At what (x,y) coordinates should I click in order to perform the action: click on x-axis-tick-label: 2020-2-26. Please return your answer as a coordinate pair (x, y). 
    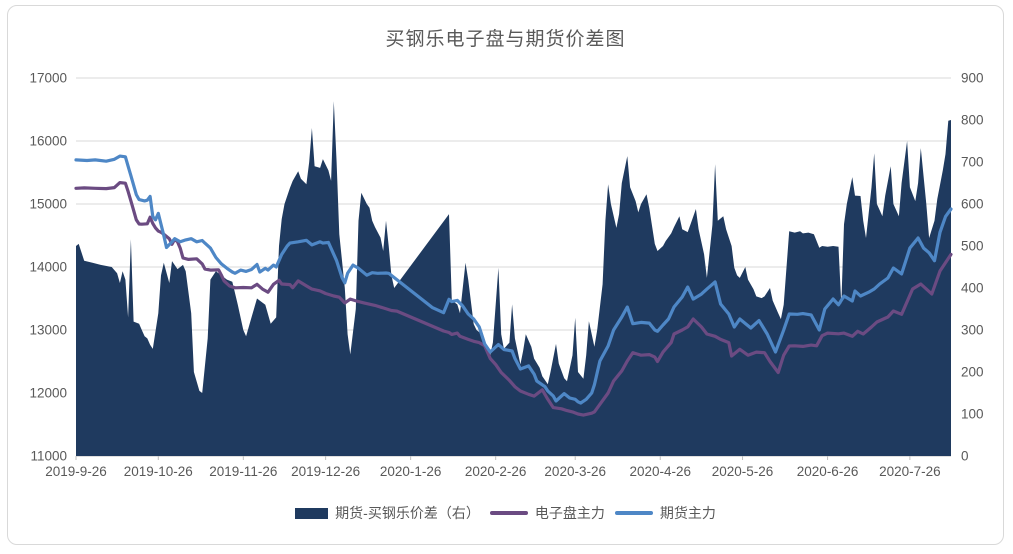
    Looking at the image, I should click on (496, 471).